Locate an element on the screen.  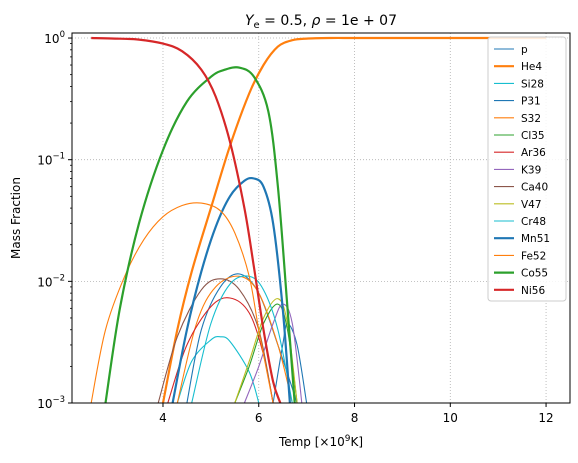
x-tick-label: 4 is located at coordinates (163, 418).